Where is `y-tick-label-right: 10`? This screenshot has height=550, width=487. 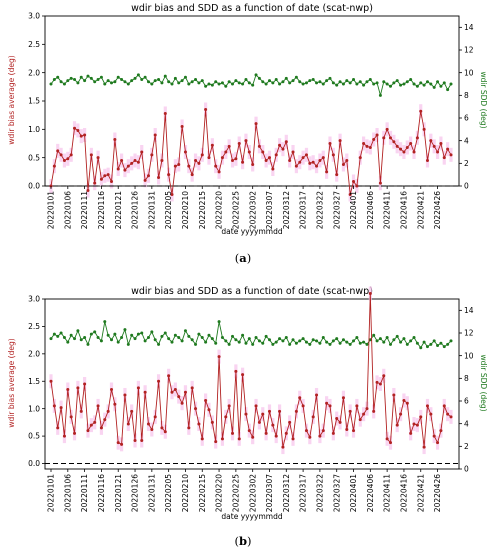
y-tick-label-right: 10 is located at coordinates (469, 72).